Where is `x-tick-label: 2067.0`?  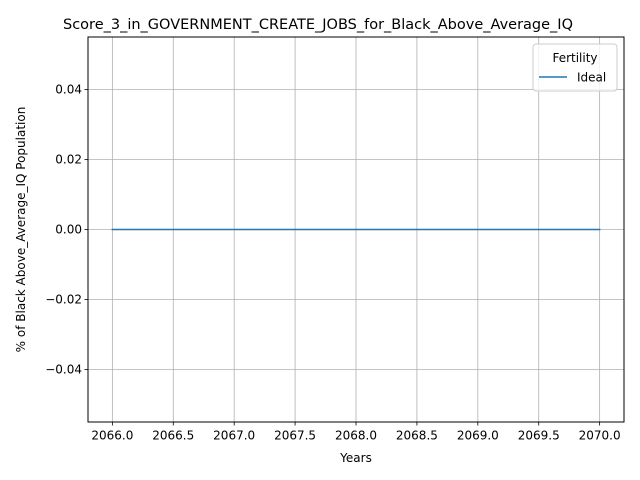 x-tick-label: 2067.0 is located at coordinates (234, 436).